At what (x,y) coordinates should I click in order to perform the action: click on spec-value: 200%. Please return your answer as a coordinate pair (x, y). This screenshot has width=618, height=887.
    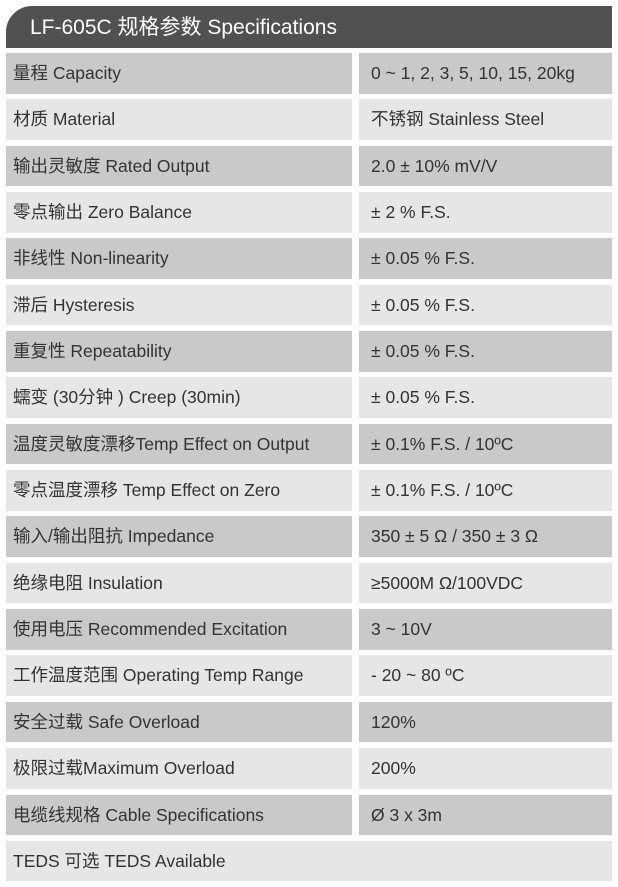
    Looking at the image, I should click on (485, 768).